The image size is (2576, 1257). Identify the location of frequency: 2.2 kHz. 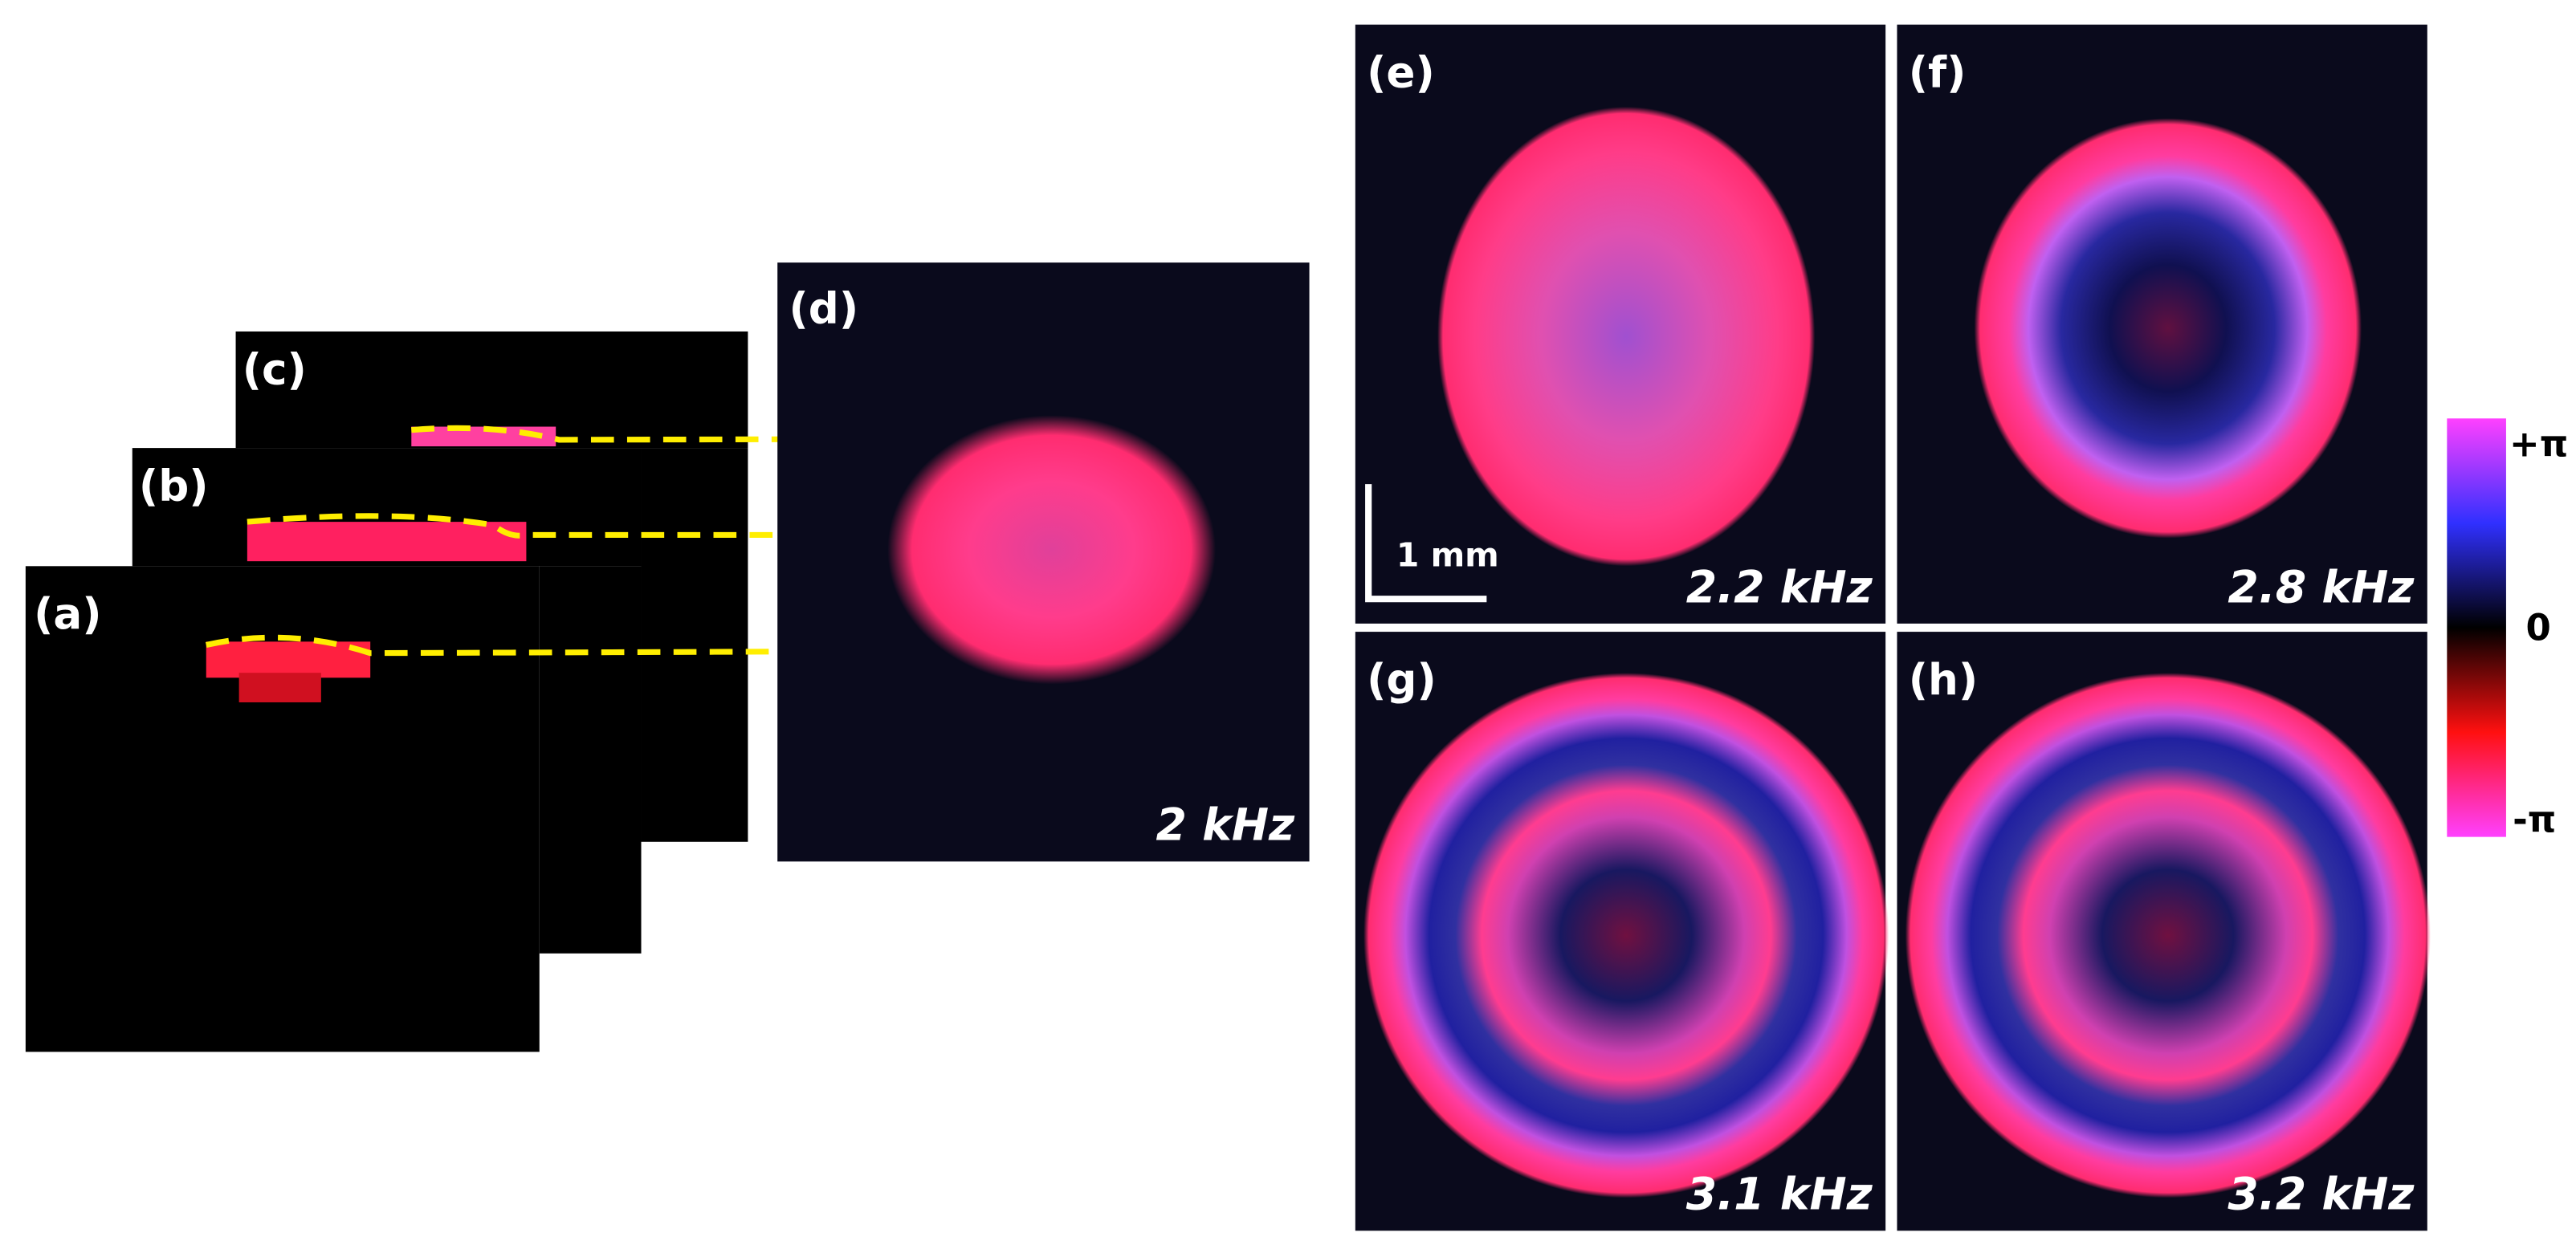
(1779, 588).